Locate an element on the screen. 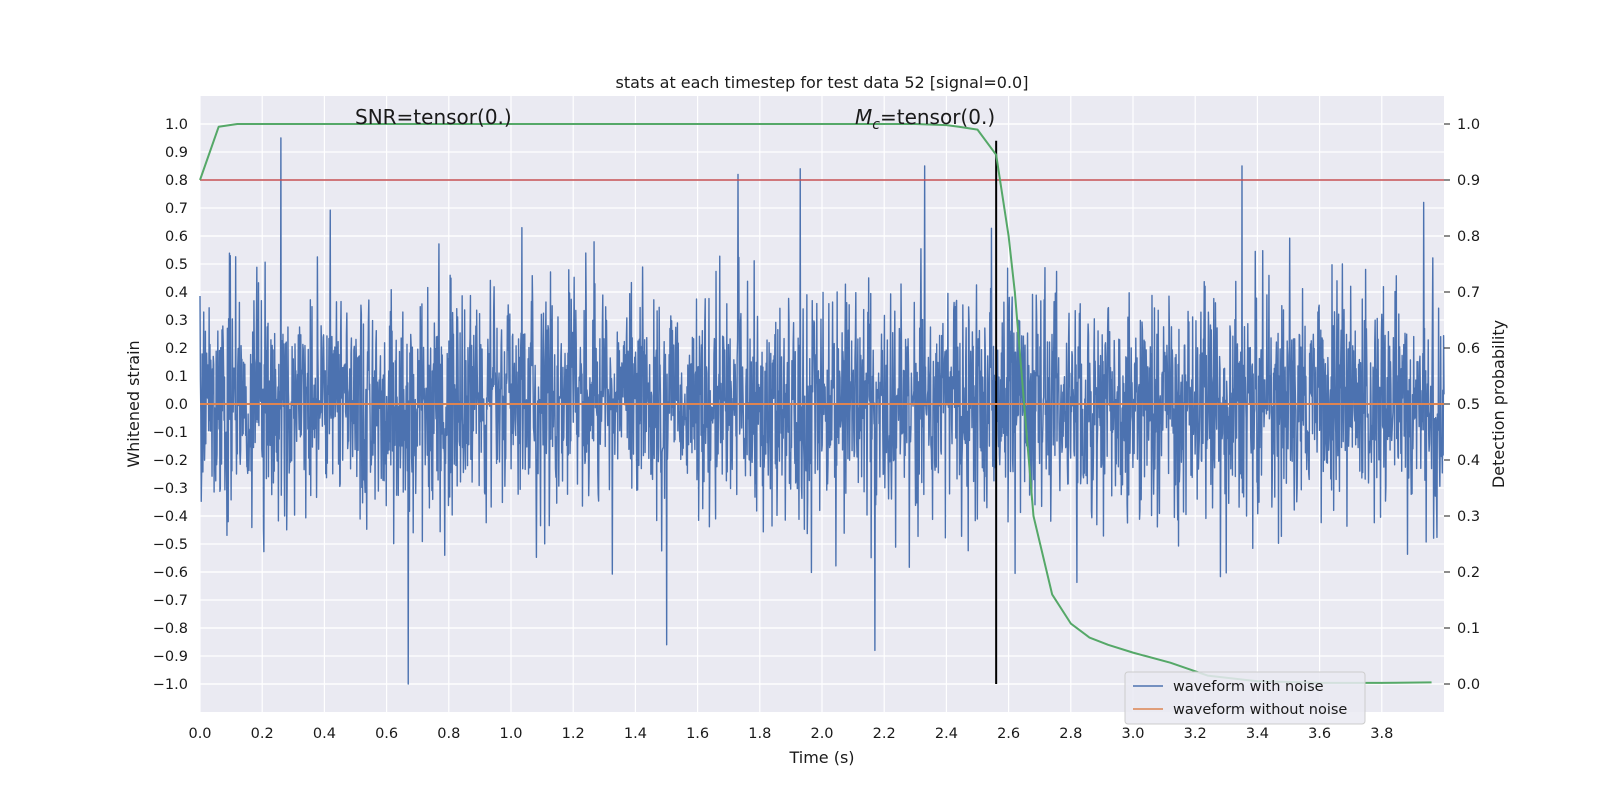 This screenshot has width=1600, height=800. x-tick-14: 2.8 is located at coordinates (1070, 734).